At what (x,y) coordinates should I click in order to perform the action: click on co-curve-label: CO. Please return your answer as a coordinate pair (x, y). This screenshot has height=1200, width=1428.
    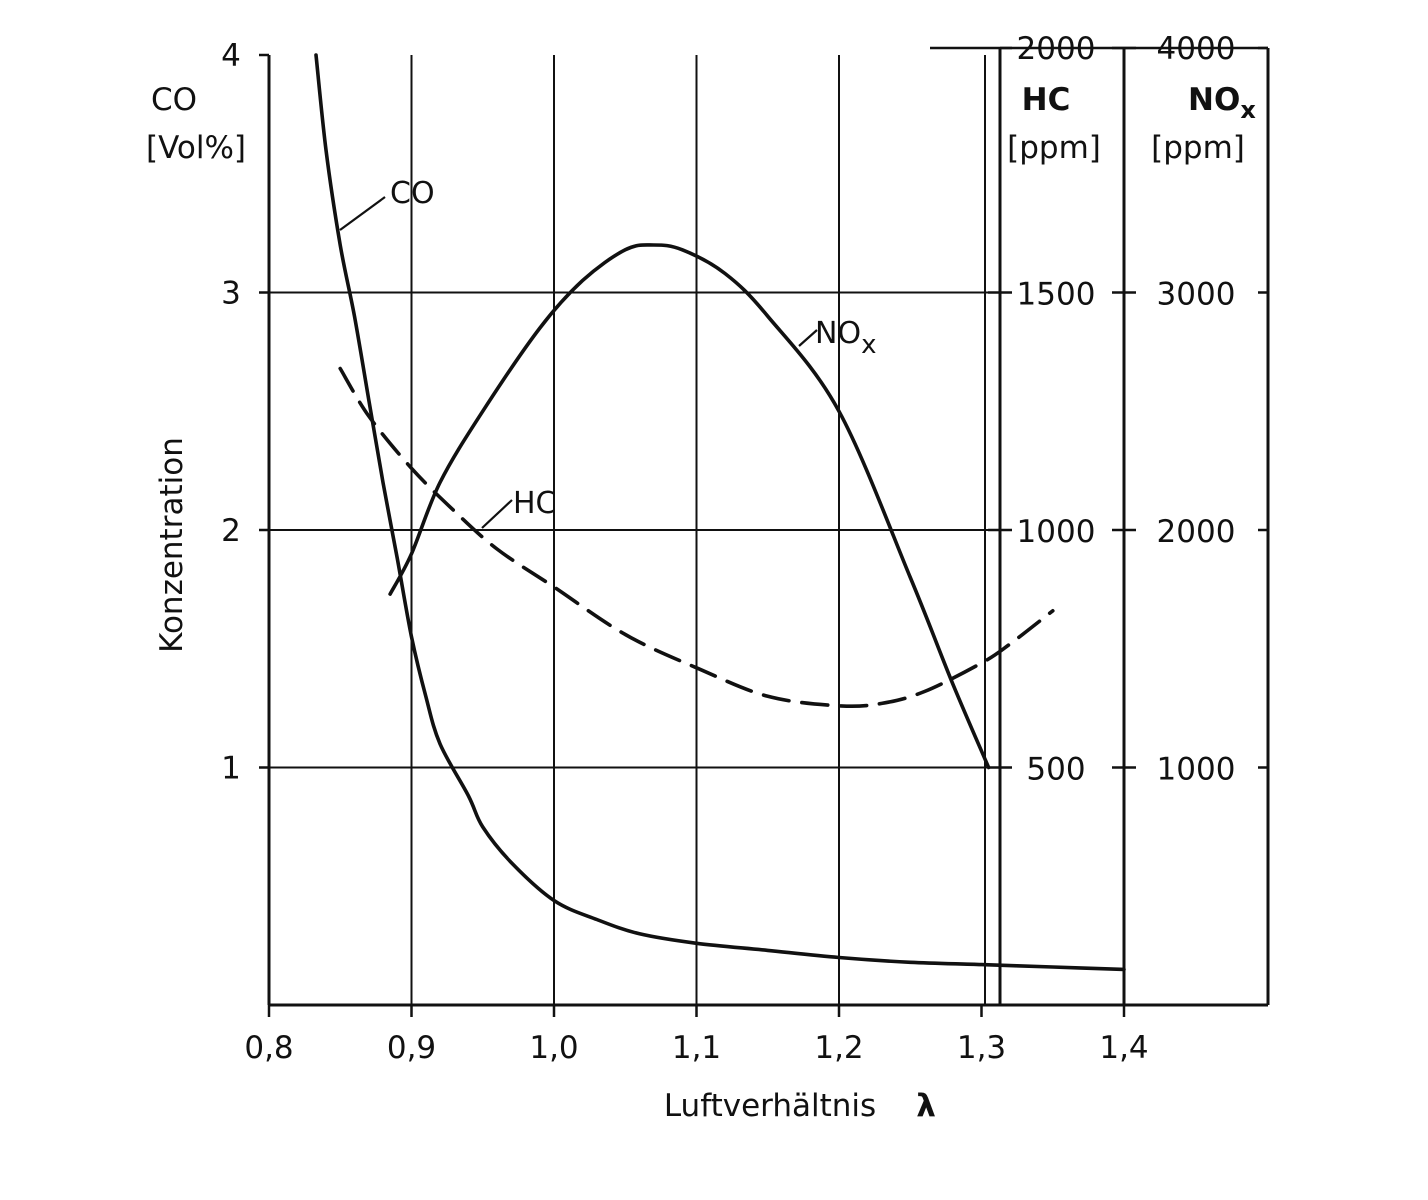
    Looking at the image, I should click on (412, 193).